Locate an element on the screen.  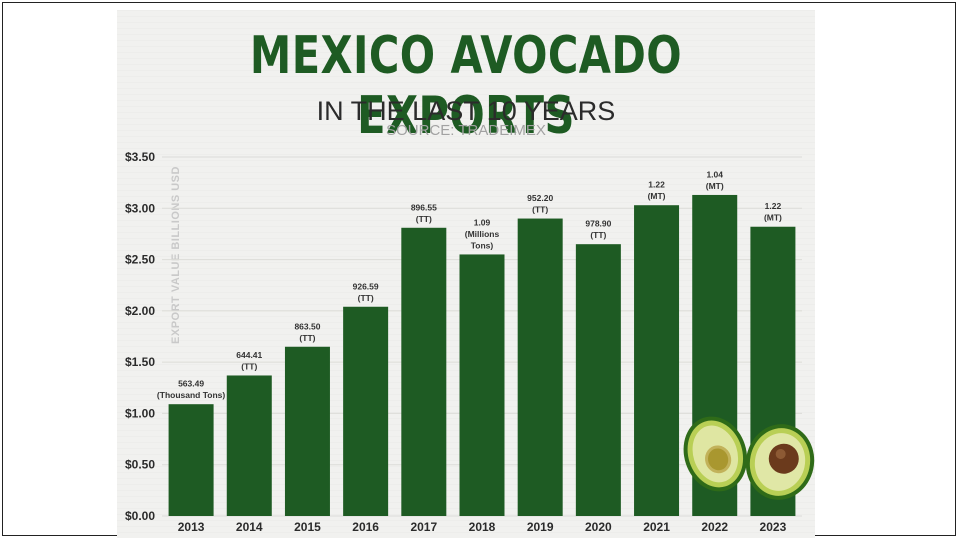
x-tick-label: 2017 is located at coordinates (423, 527).